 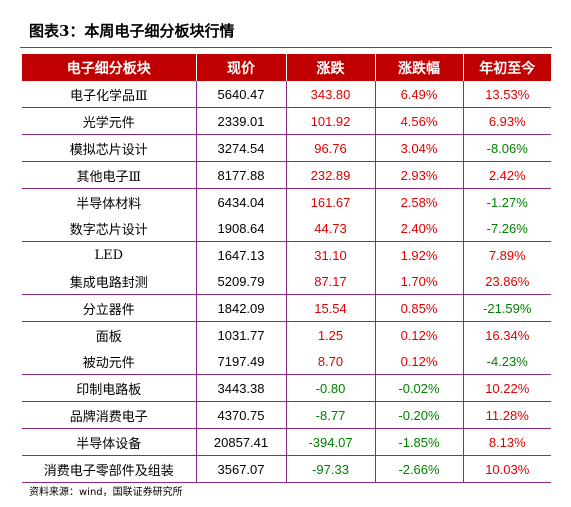 I want to click on sector-name: 半导体材料, so click(x=109, y=201).